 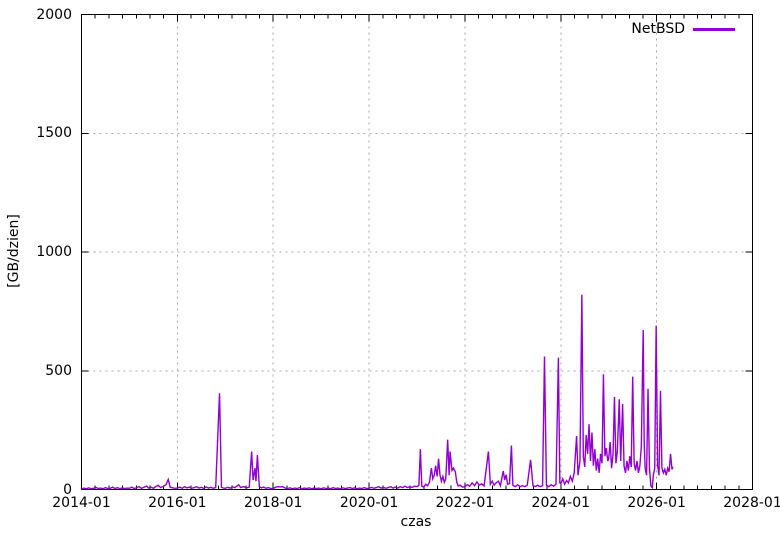 What do you see at coordinates (67, 489) in the screenshot?
I see `y-tick-label-0: 0` at bounding box center [67, 489].